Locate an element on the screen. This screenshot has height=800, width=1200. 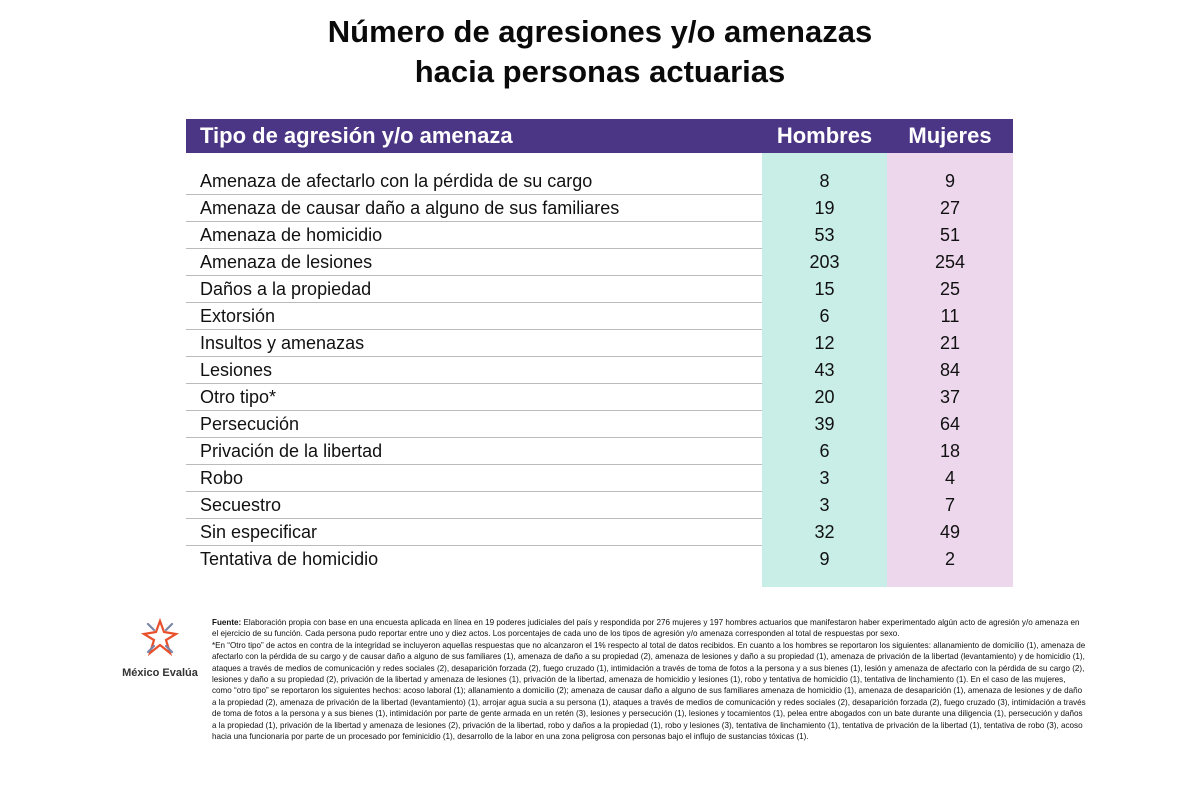
mujeres-value: 9 is located at coordinates (949, 181).